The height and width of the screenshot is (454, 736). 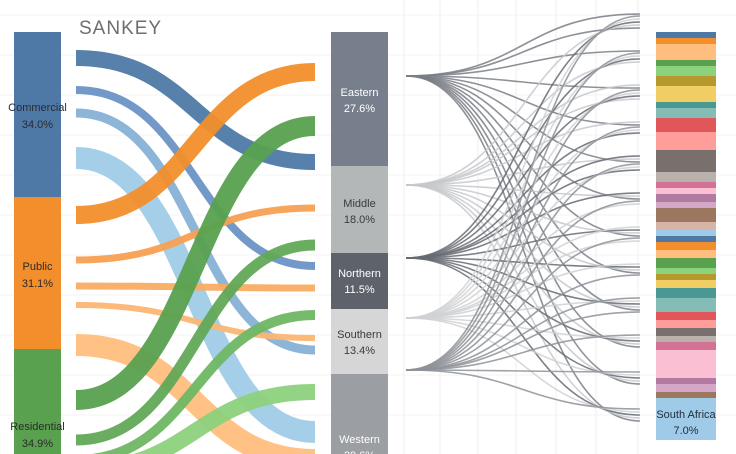 I want to click on target-bar-eastern, so click(x=359, y=99).